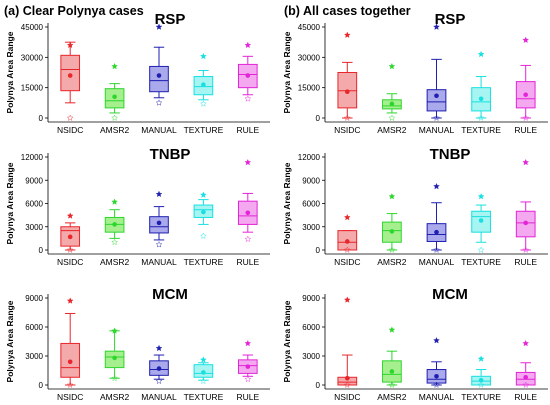  I want to click on box-nsidc: NSIDC, so click(347, 240).